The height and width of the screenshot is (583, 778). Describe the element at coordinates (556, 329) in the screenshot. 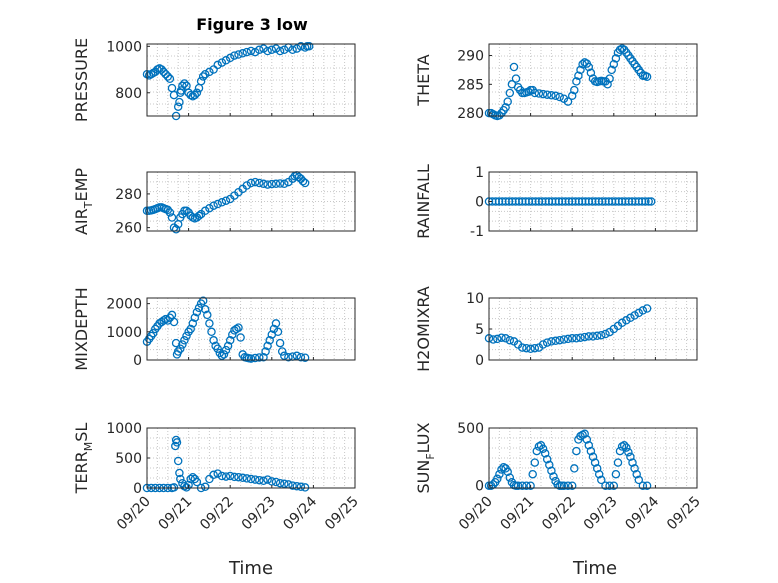

I see `subplot-h2omixra: 0 5 10 H2OMIXRA` at that location.